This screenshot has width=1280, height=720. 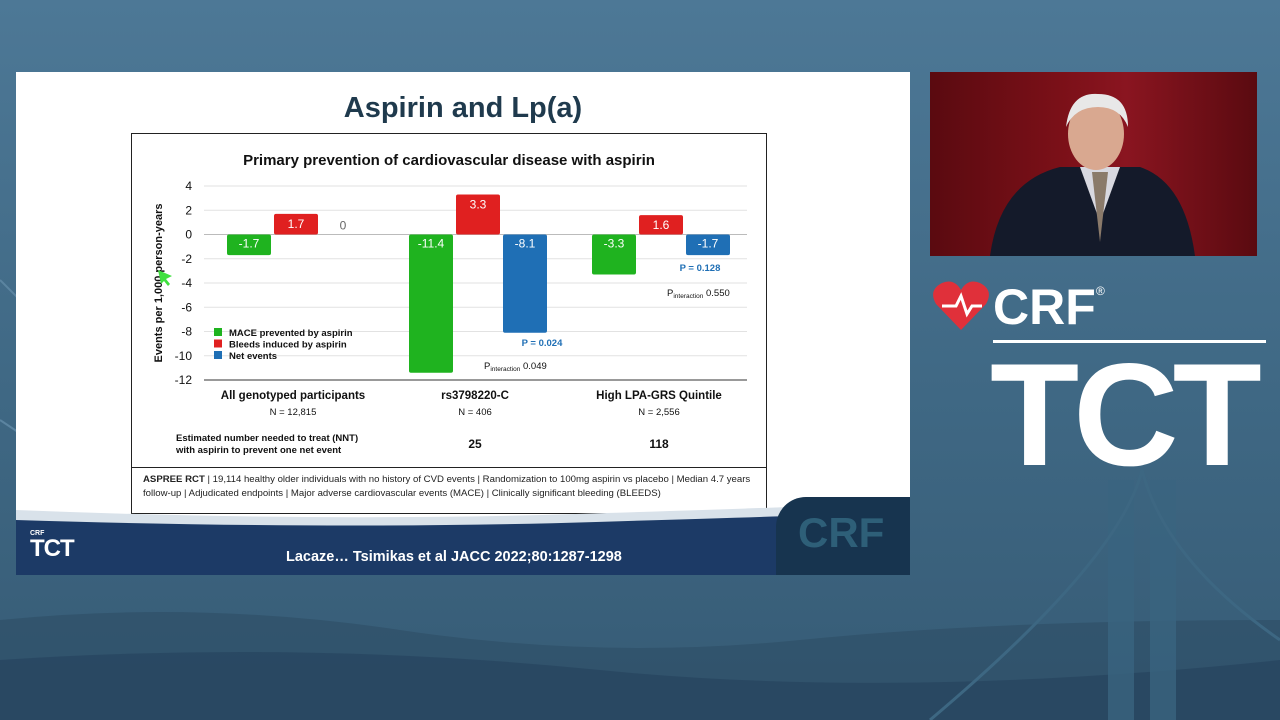 What do you see at coordinates (1092, 174) in the screenshot?
I see `speaker-figure` at bounding box center [1092, 174].